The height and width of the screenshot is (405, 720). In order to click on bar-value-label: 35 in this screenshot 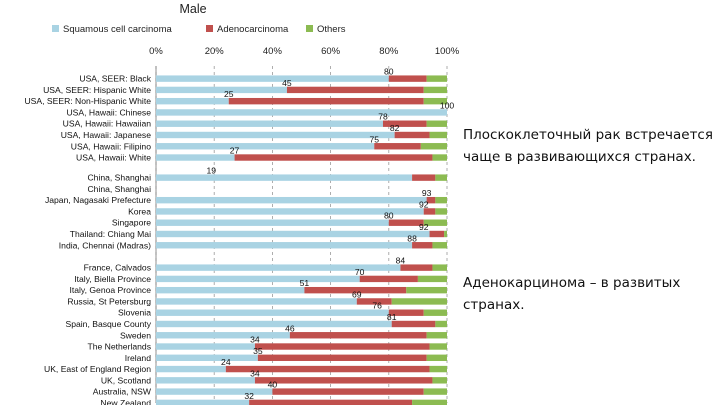, I will do `click(258, 351)`.